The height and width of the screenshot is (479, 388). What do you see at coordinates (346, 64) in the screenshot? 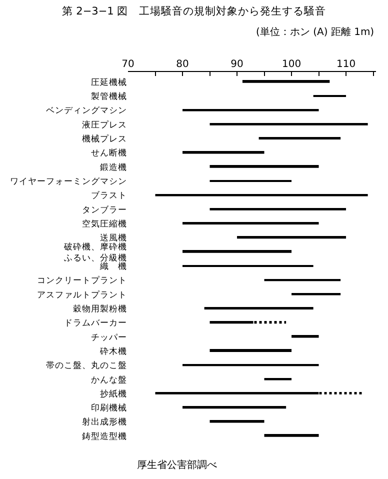
I see `x-tick-label: 110` at bounding box center [346, 64].